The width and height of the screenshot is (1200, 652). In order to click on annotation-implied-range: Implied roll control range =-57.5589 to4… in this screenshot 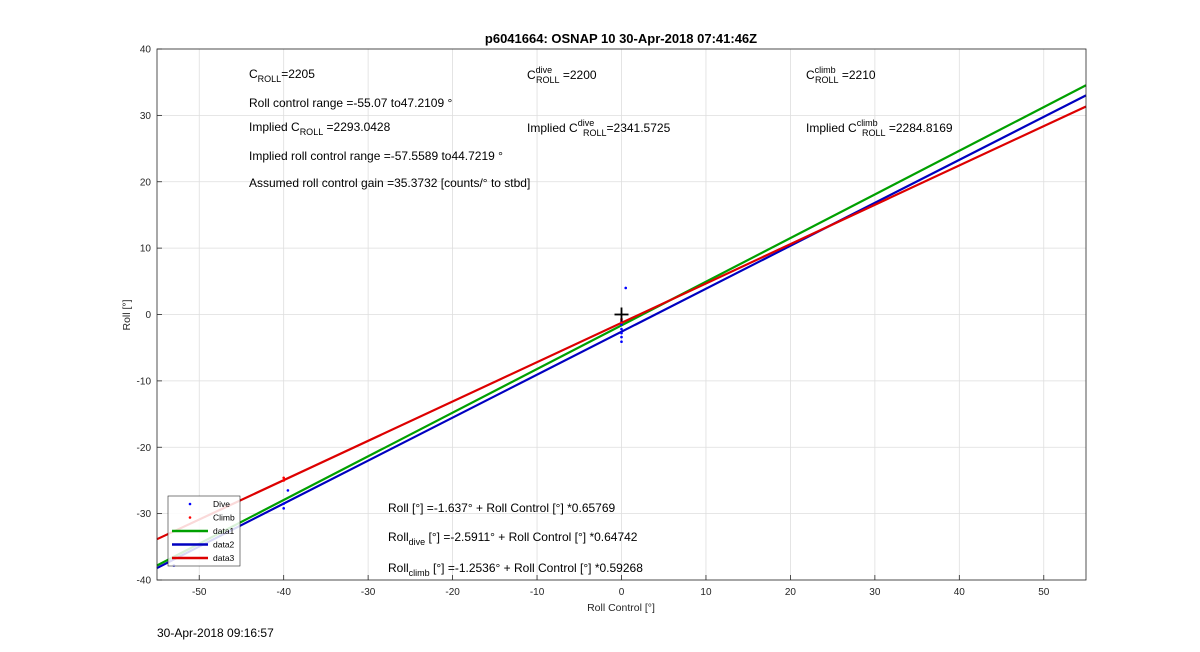, I will do `click(376, 156)`.